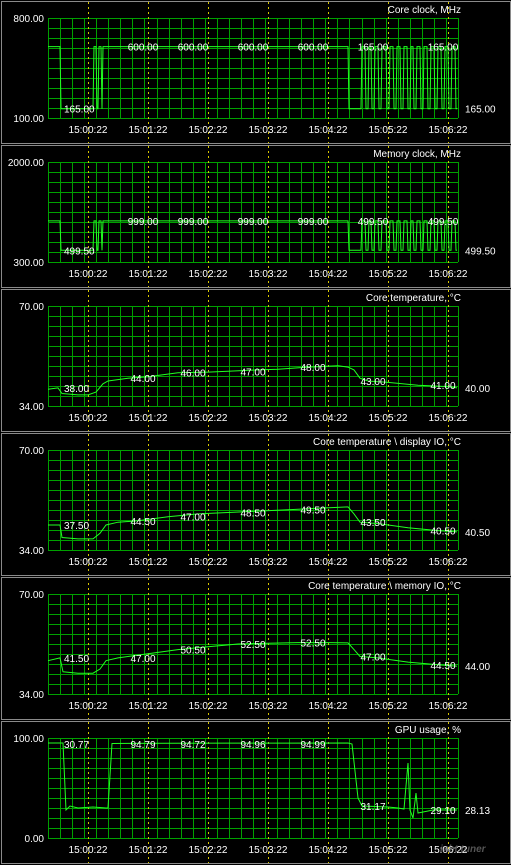 This screenshot has height=865, width=511. Describe the element at coordinates (28, 263) in the screenshot. I see `y-label-min: 300.00` at that location.